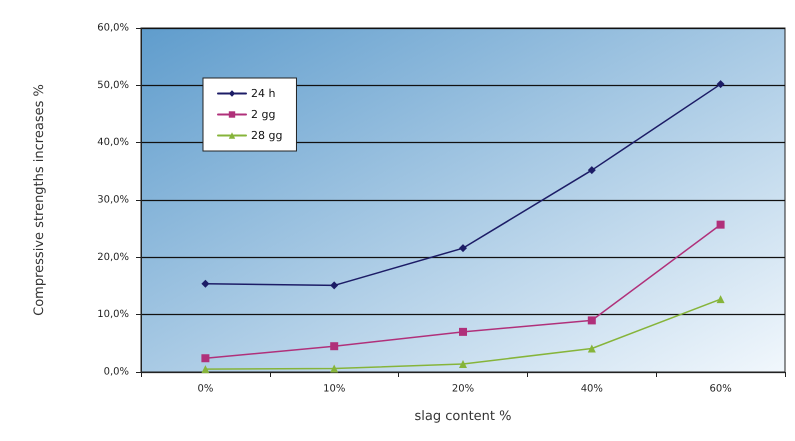 The width and height of the screenshot is (795, 441). I want to click on x-tick-label: 10%, so click(334, 389).